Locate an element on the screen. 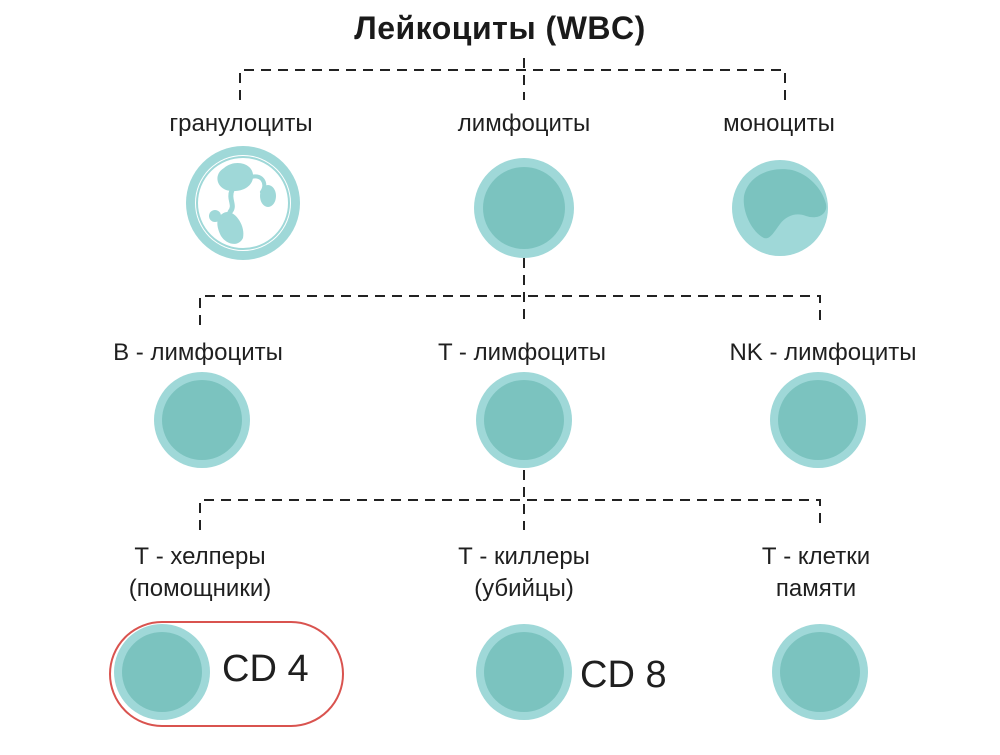 The image size is (1000, 755). cd4-highlight-border is located at coordinates (226, 674).